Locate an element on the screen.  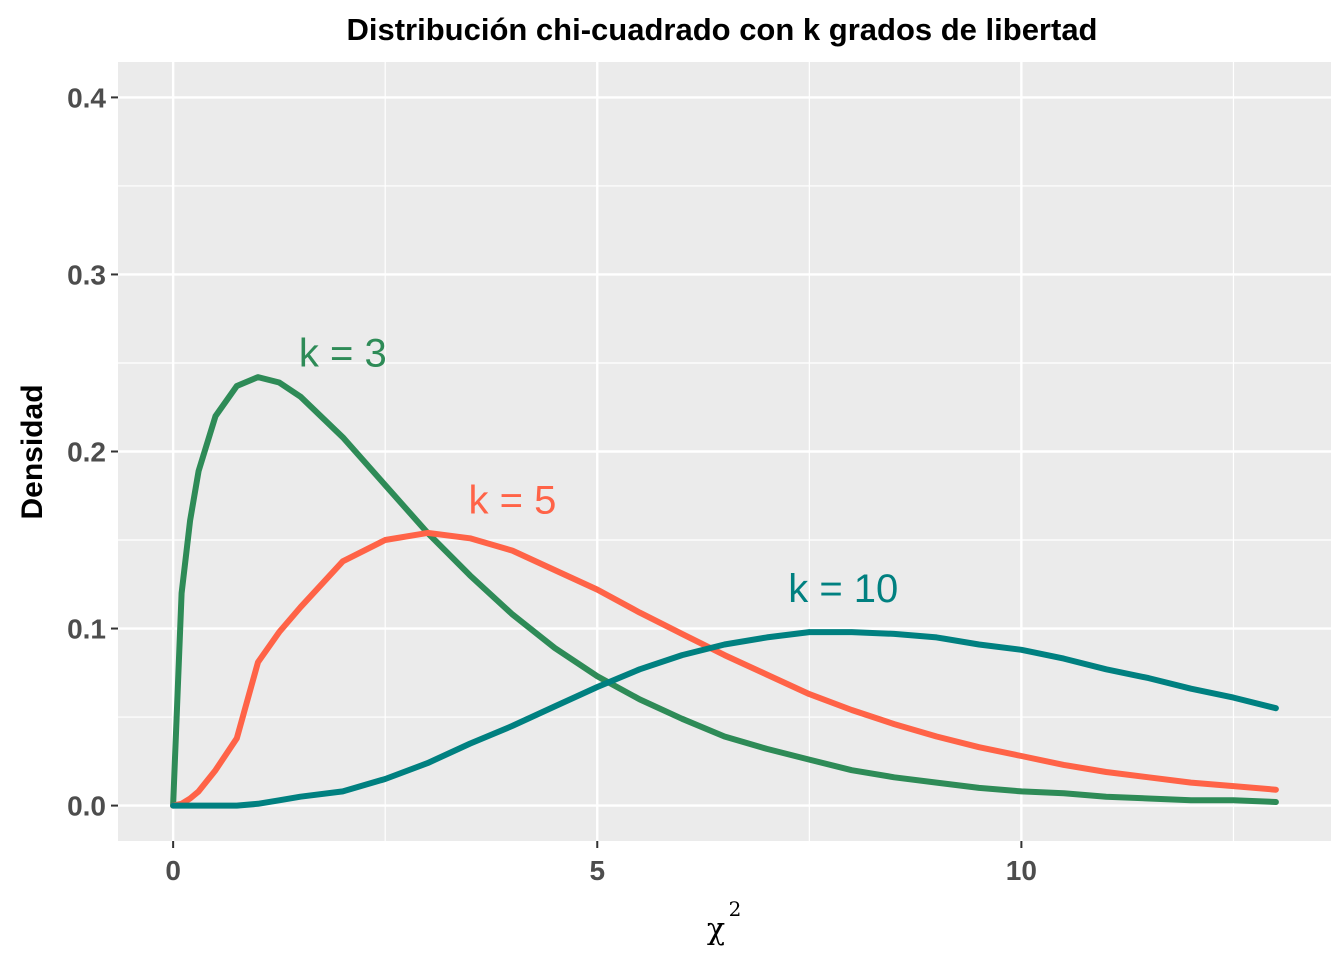
series-labels: k = 3 k = 5 k = 10 is located at coordinates (598, 471).